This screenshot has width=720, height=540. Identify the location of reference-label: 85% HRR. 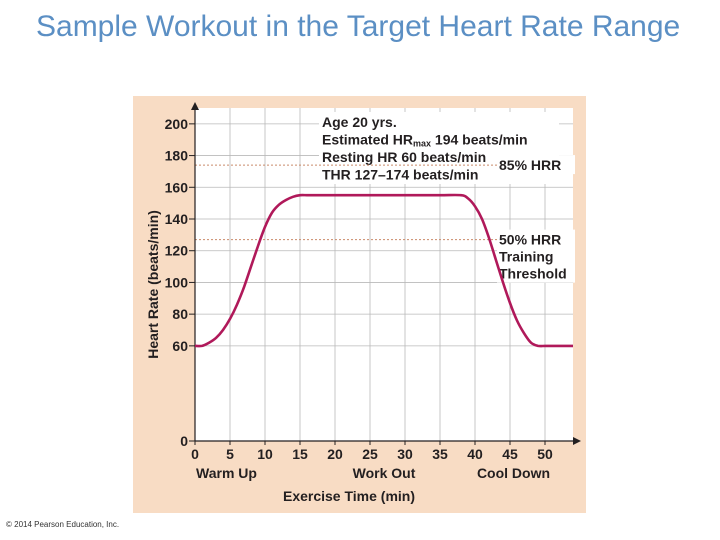
(530, 165).